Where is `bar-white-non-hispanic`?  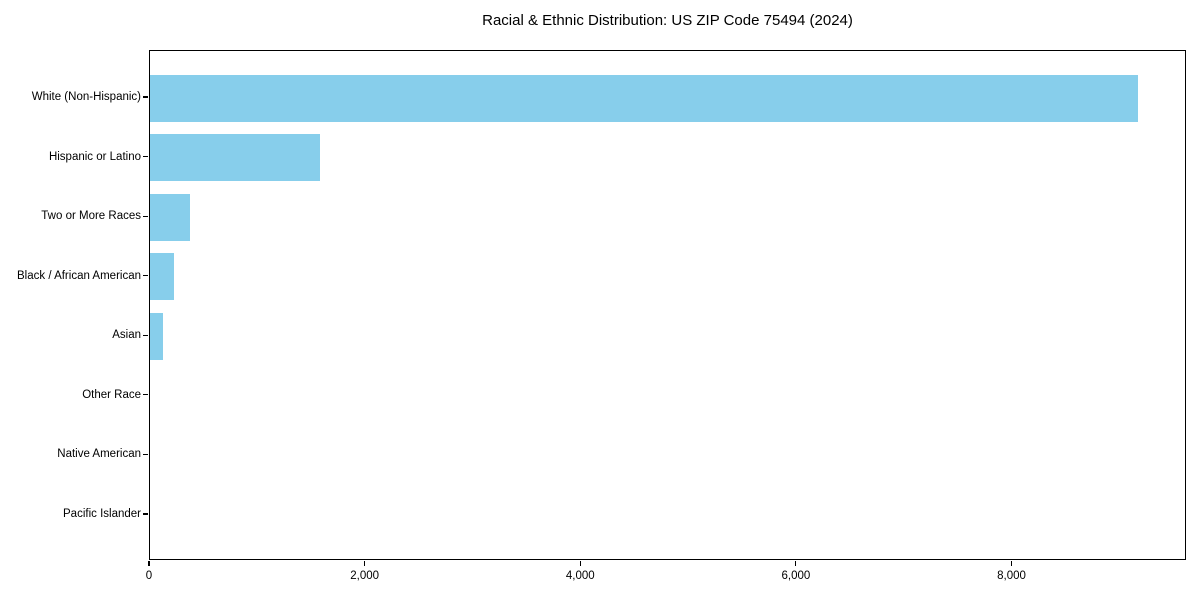
bar-white-non-hispanic is located at coordinates (644, 98).